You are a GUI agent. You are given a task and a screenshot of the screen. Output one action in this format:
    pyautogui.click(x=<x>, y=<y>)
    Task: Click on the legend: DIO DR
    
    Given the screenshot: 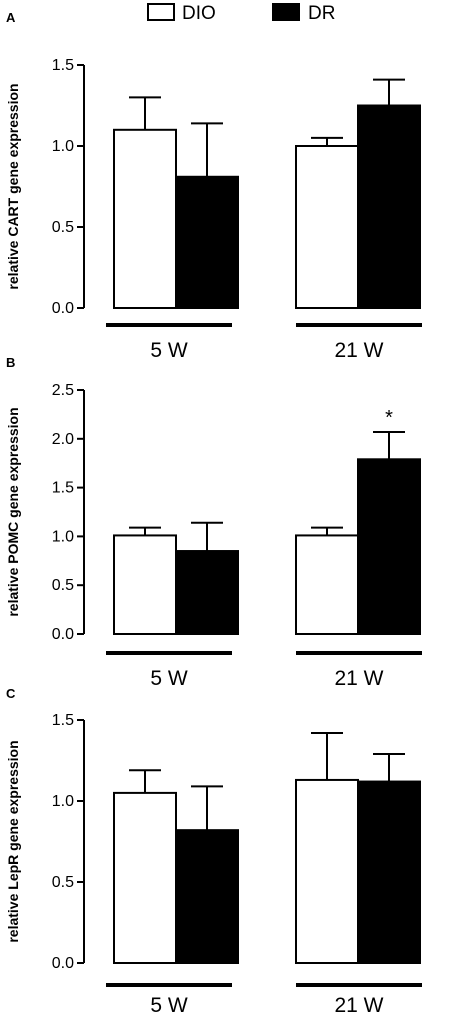 What is the action you would take?
    pyautogui.click(x=241, y=13)
    